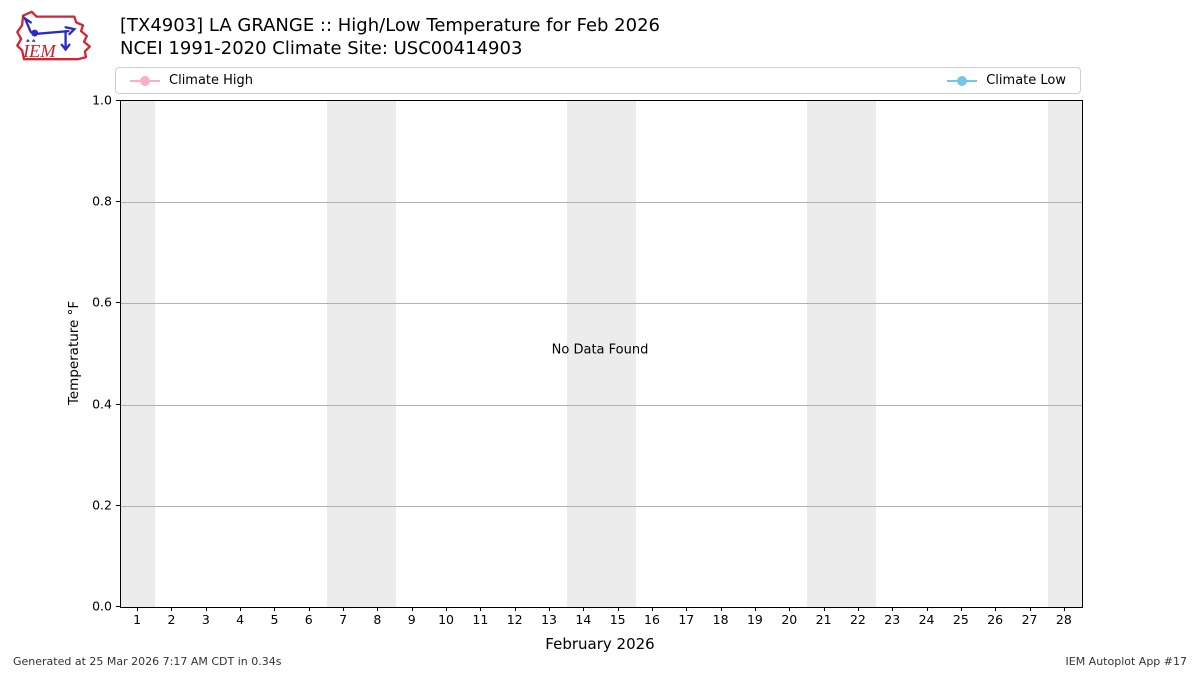  I want to click on x-tick-label: 23, so click(892, 619).